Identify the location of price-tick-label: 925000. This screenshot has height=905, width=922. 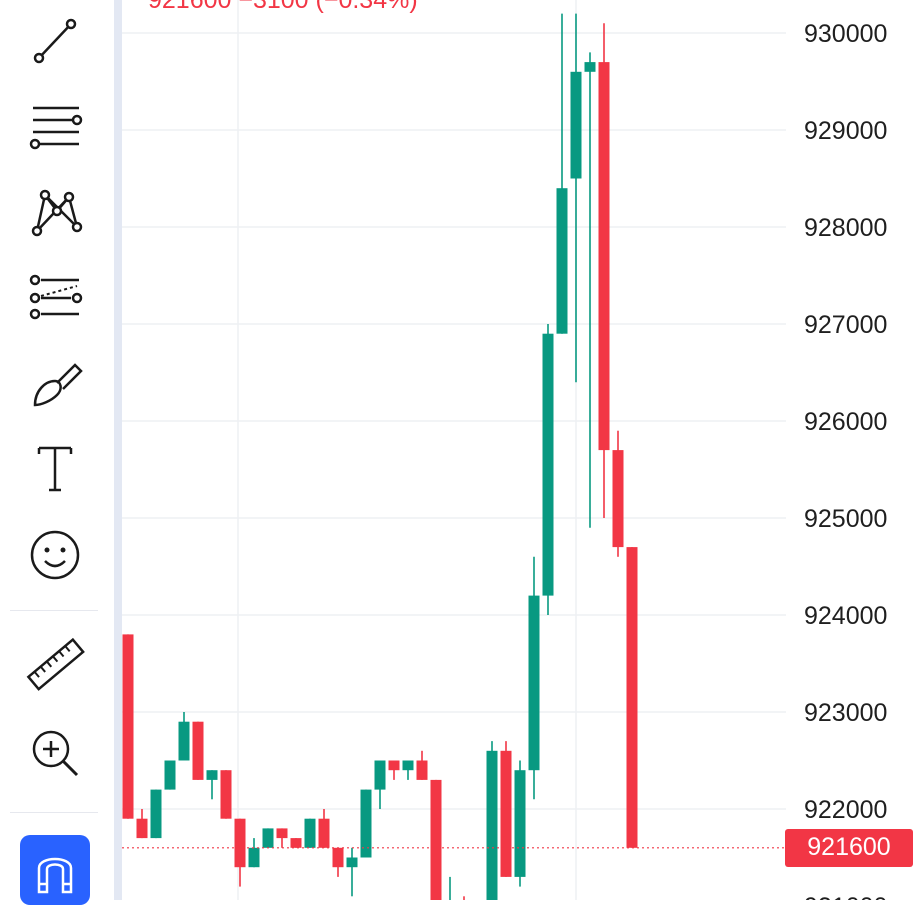
(845, 519).